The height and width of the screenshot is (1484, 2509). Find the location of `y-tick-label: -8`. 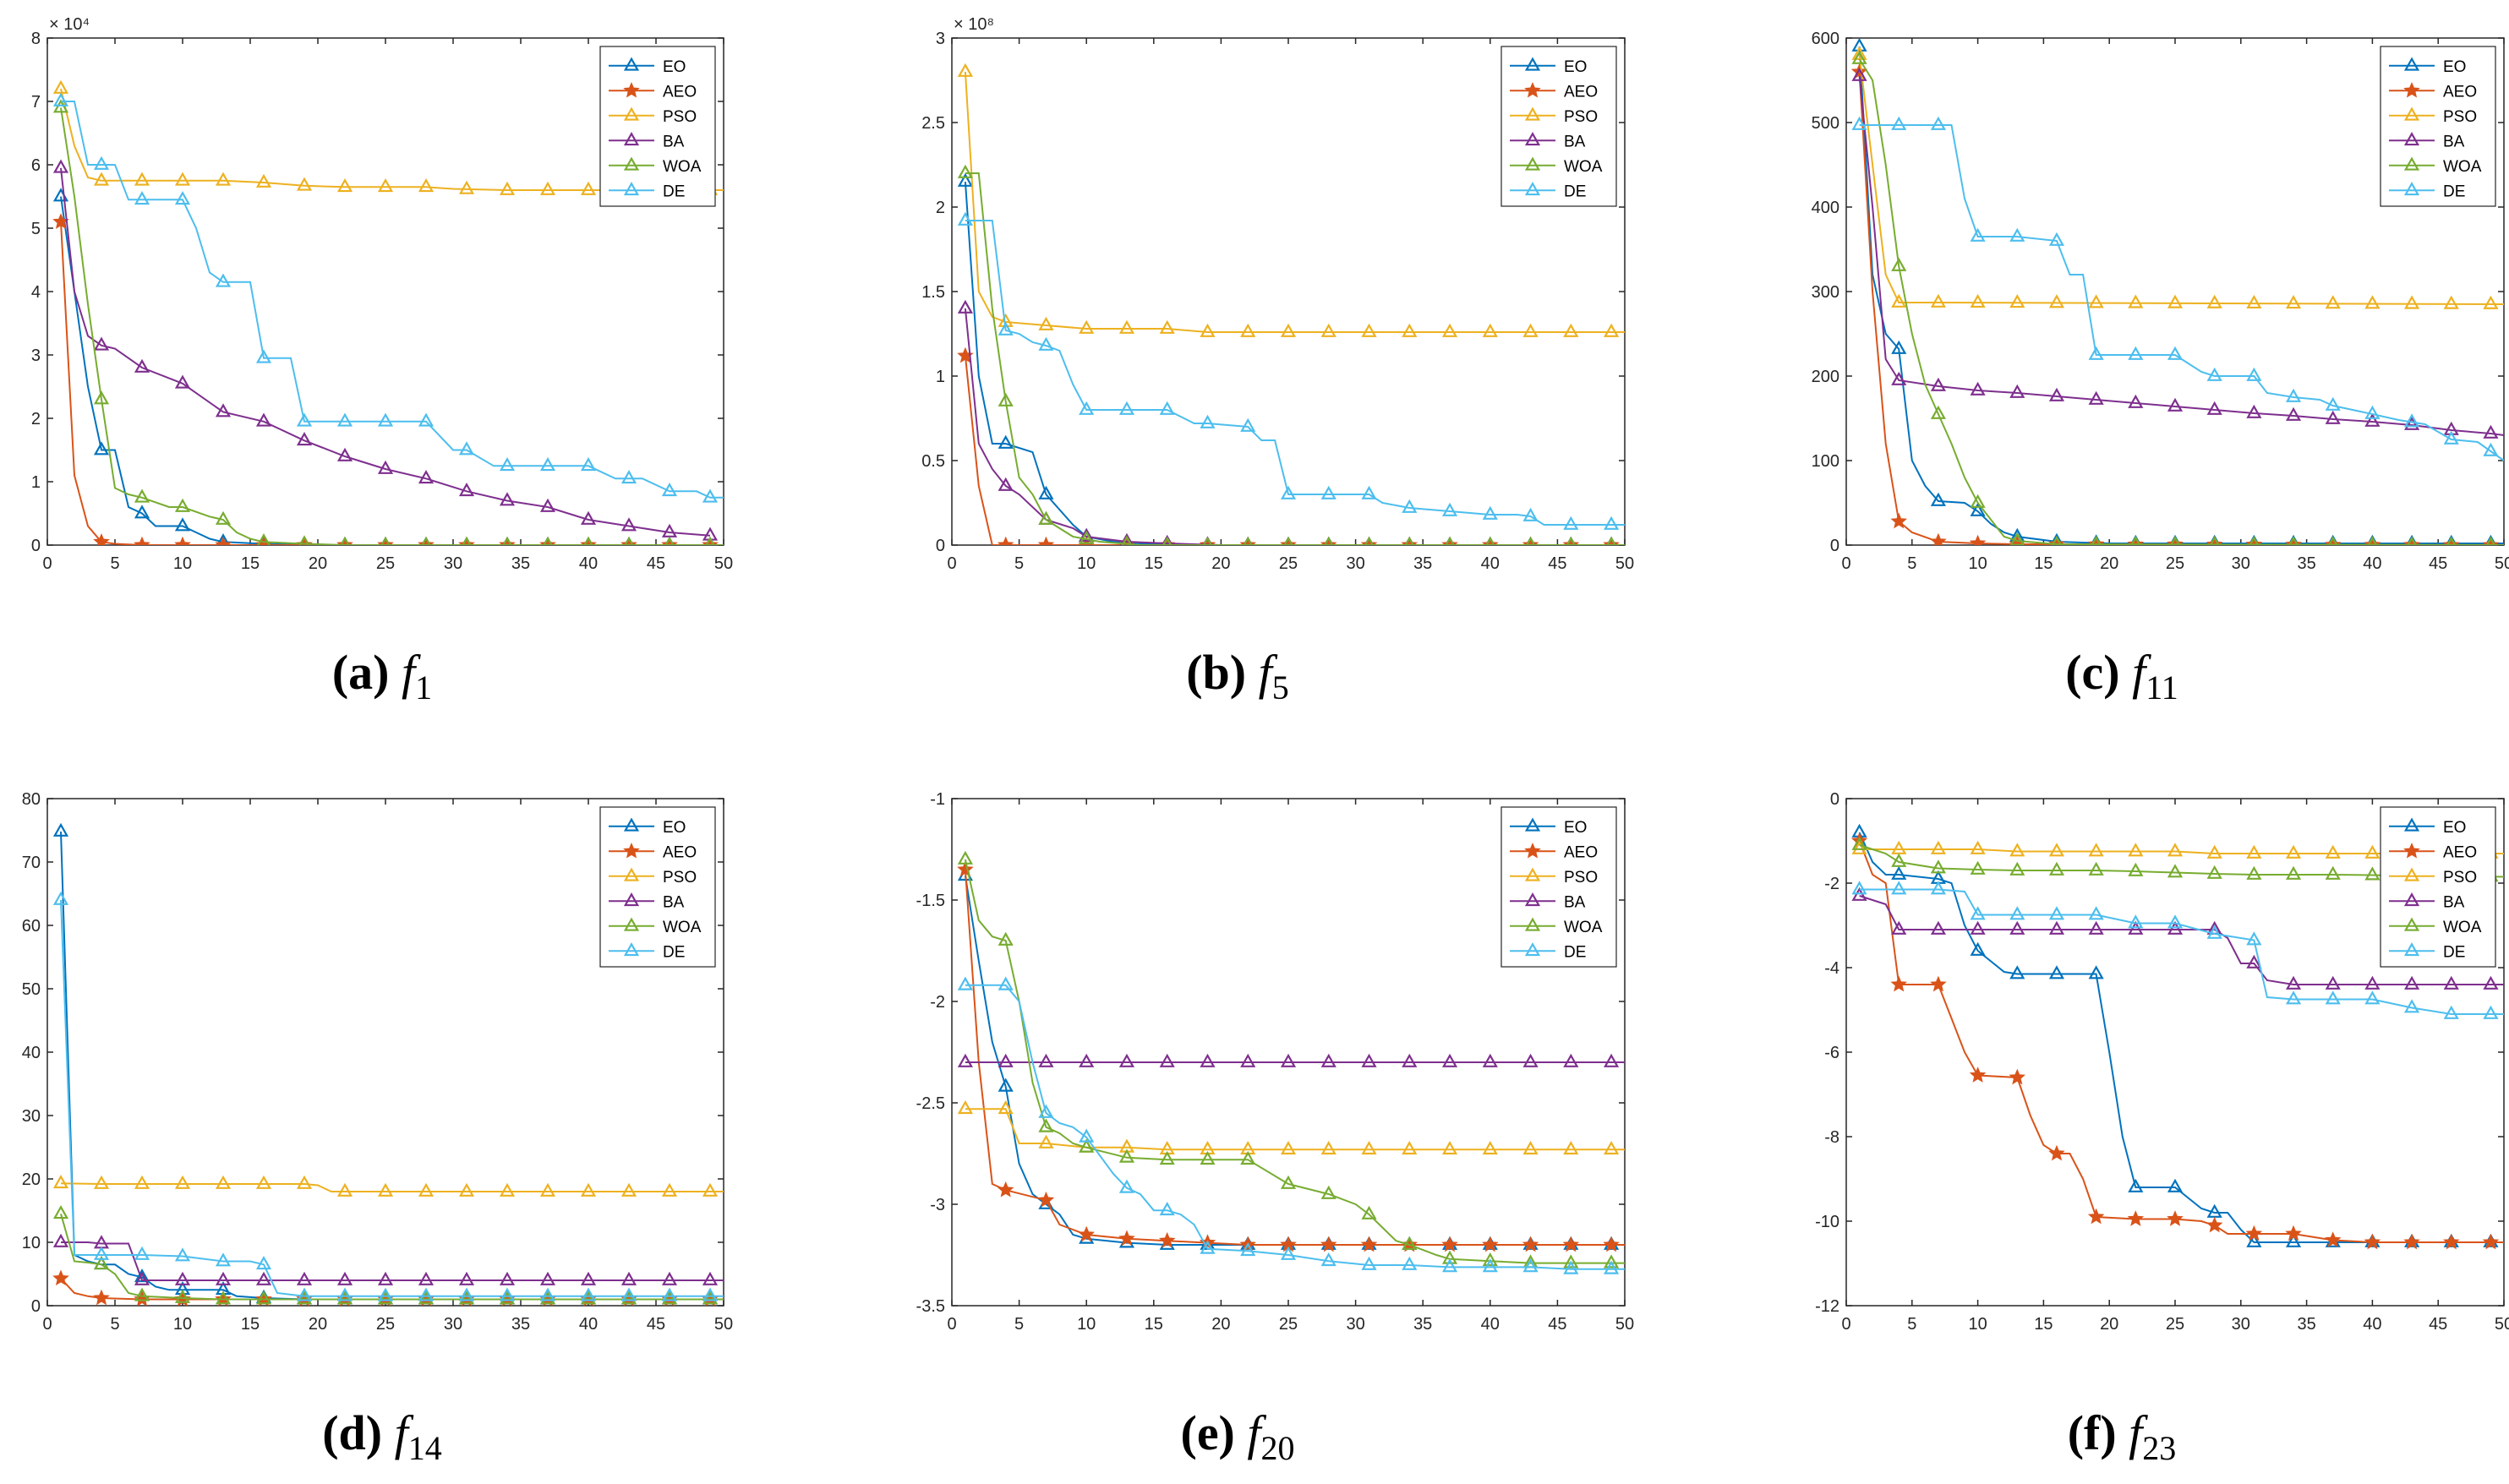

y-tick-label: -8 is located at coordinates (1831, 1138).